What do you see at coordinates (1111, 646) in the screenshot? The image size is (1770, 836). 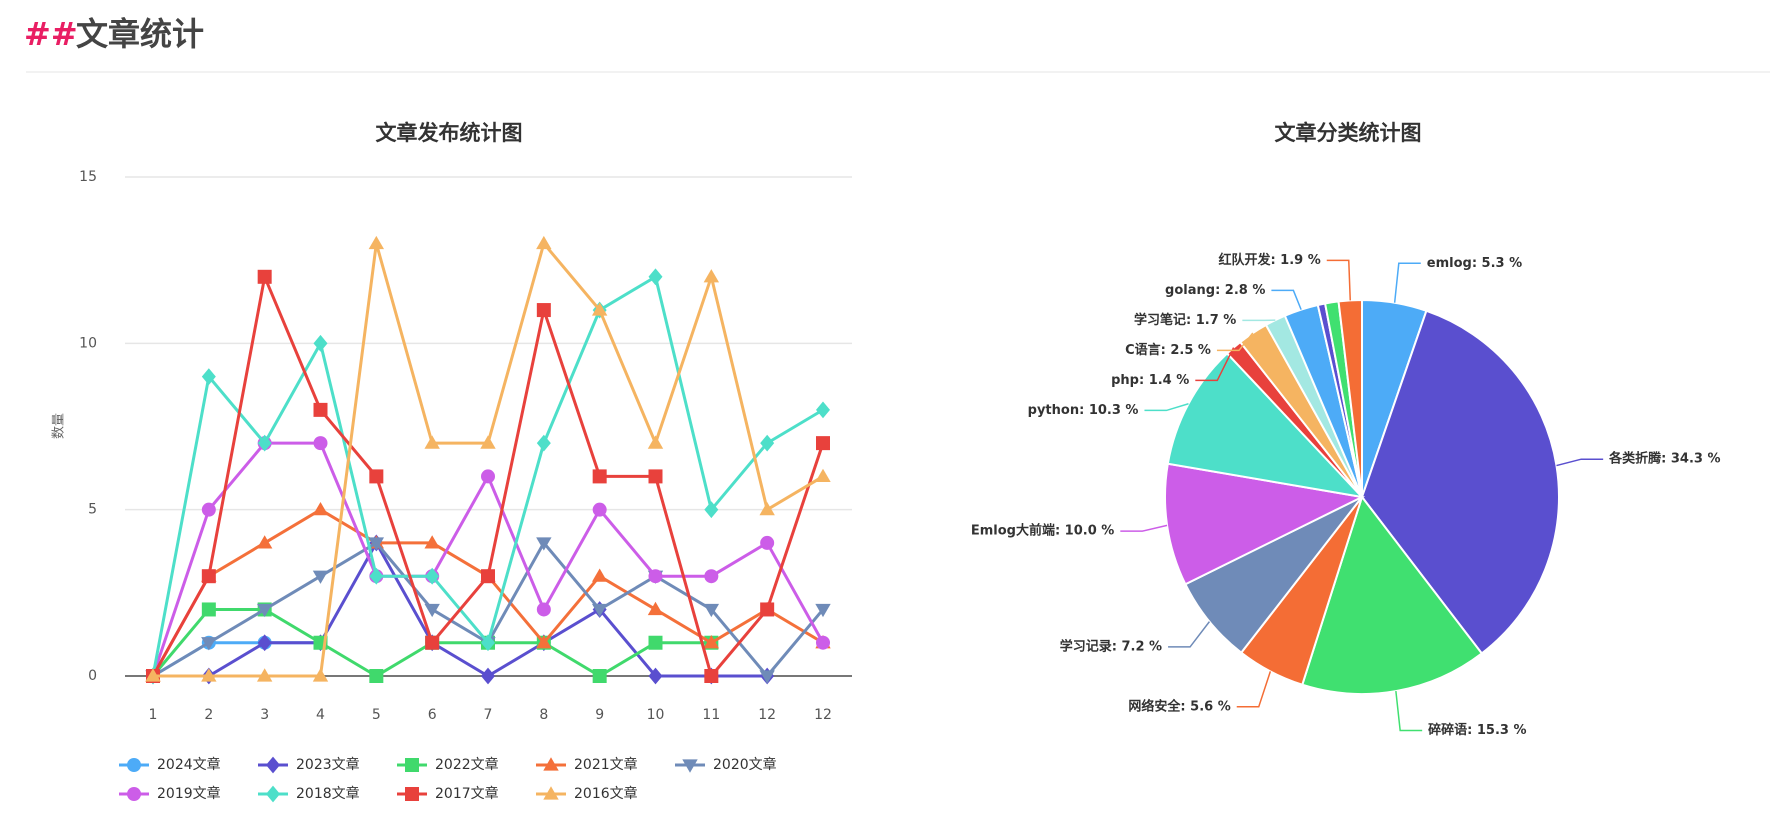 I see `slice-label: 学习记录: 7.2 %` at bounding box center [1111, 646].